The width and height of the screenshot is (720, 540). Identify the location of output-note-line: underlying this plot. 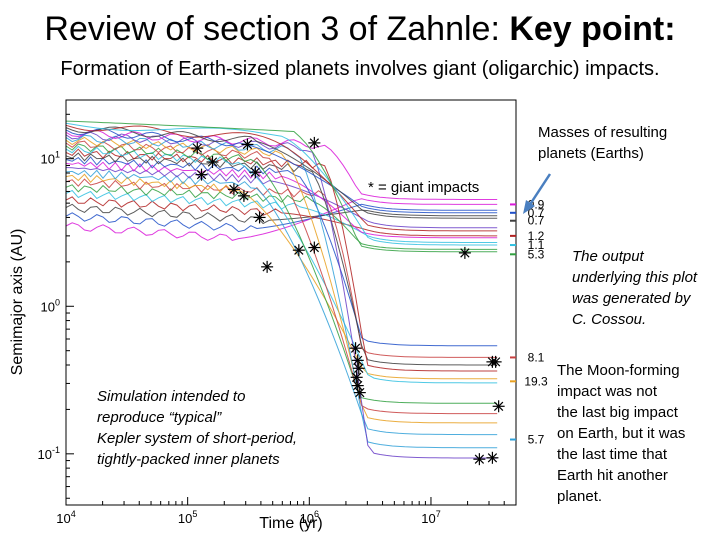
(635, 277).